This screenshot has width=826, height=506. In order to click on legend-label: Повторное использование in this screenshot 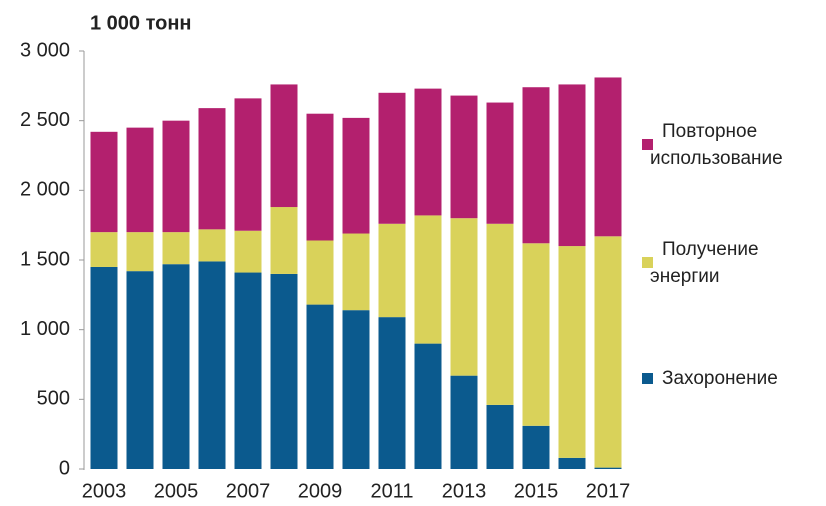, I will do `click(716, 145)`.